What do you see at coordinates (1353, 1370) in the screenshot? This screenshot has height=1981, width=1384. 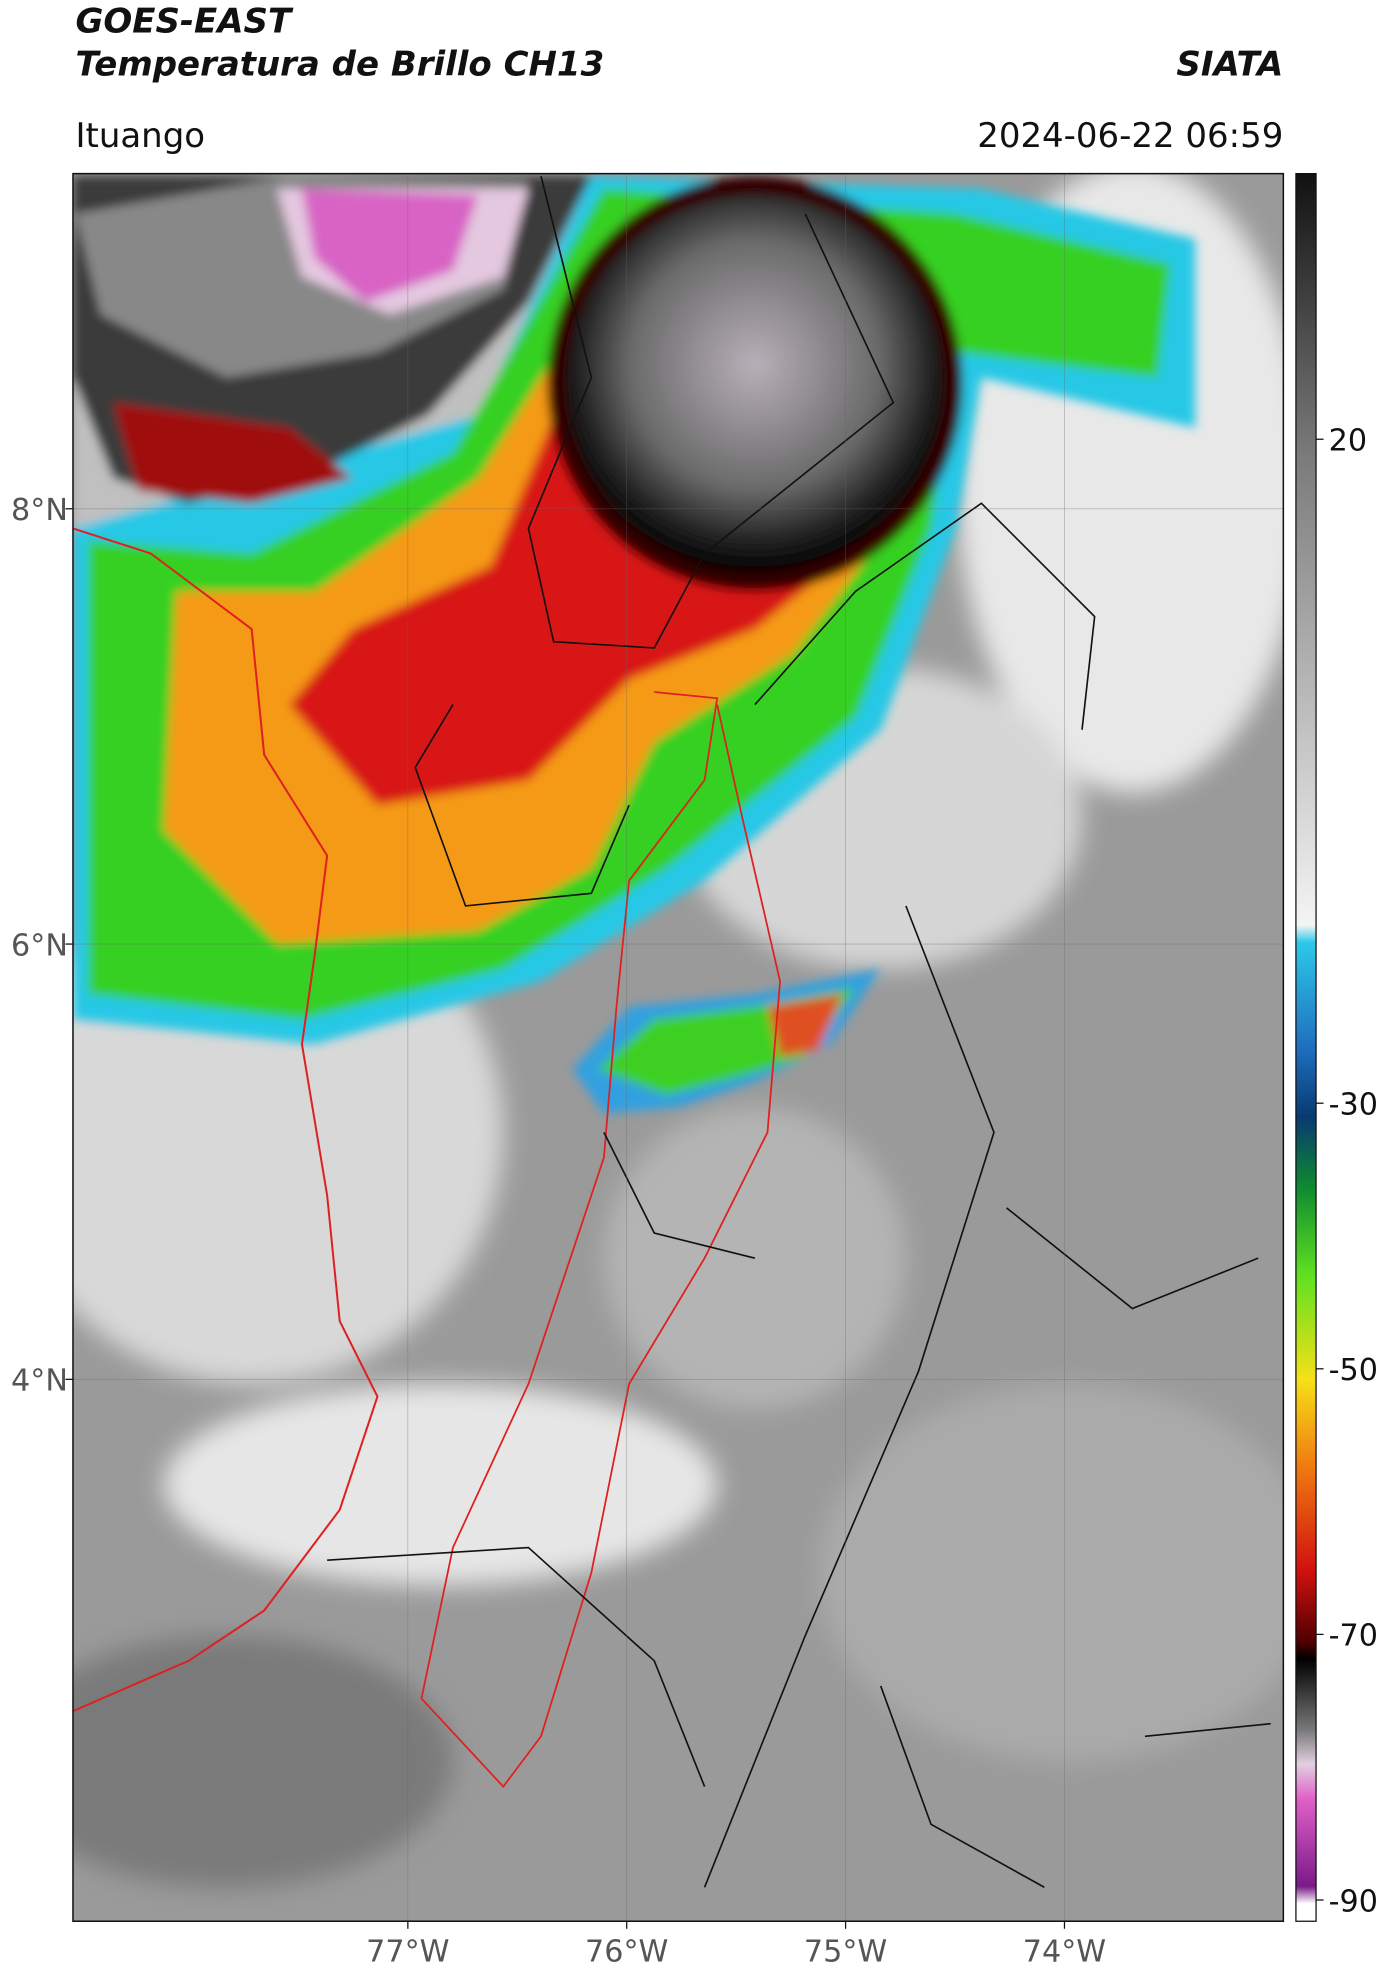 I see `colorbar-tick-label: -50` at bounding box center [1353, 1370].